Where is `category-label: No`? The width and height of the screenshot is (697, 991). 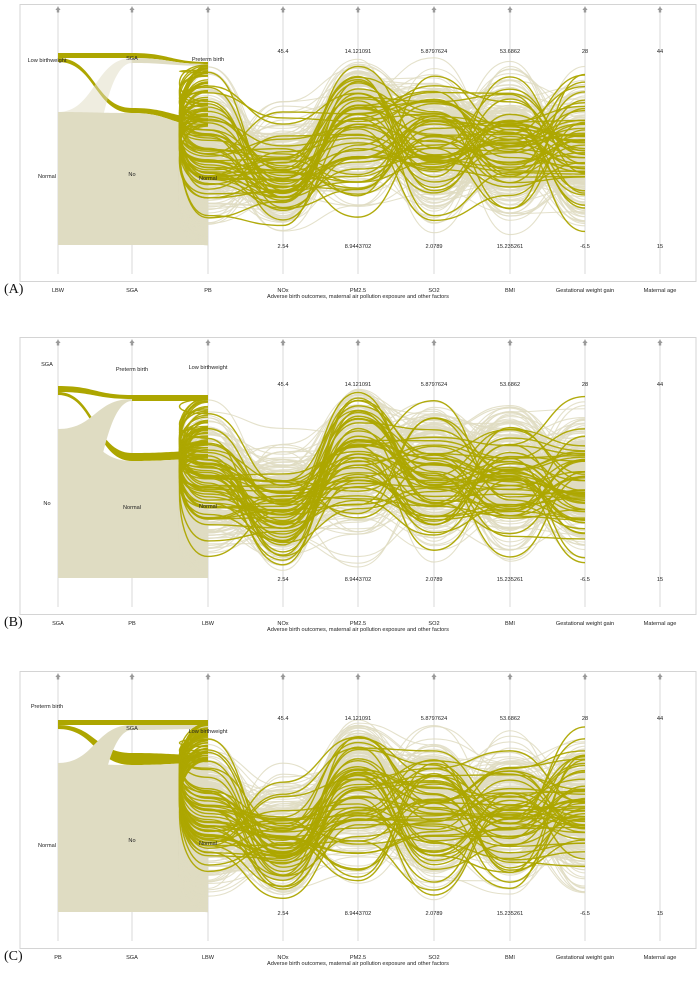 category-label: No is located at coordinates (131, 175).